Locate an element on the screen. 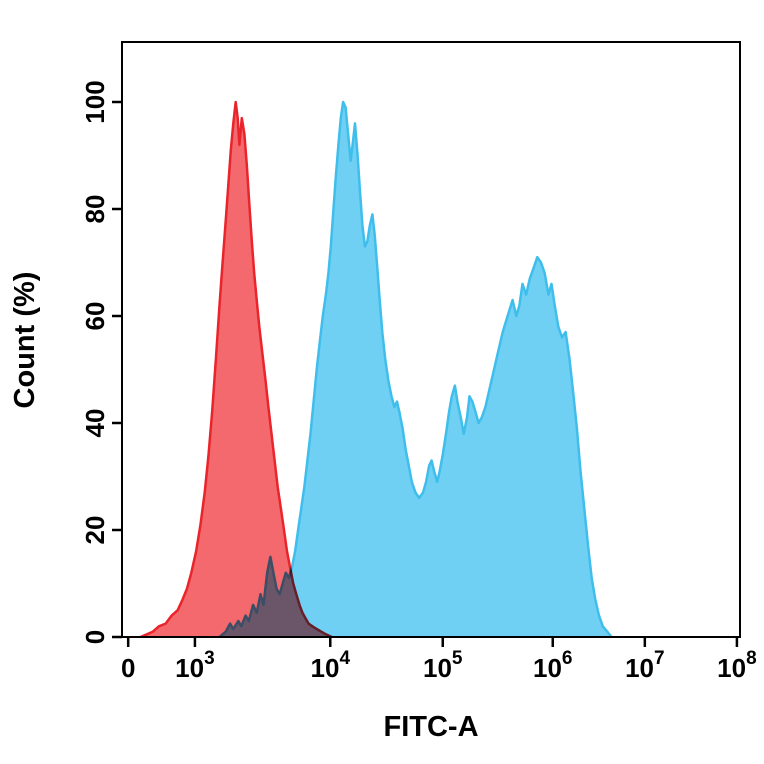  y-tick-label: 20 is located at coordinates (95, 530).